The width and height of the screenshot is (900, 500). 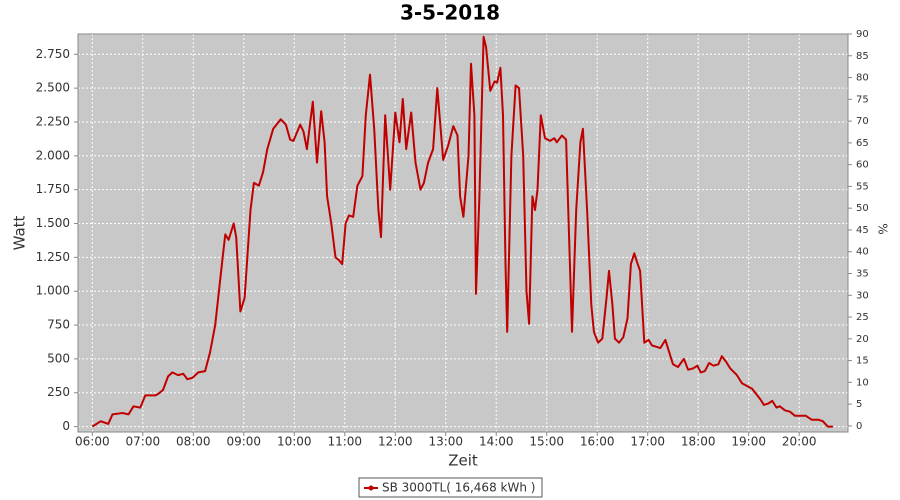 What do you see at coordinates (862, 295) in the screenshot?
I see `y2-tick-label: 30` at bounding box center [862, 295].